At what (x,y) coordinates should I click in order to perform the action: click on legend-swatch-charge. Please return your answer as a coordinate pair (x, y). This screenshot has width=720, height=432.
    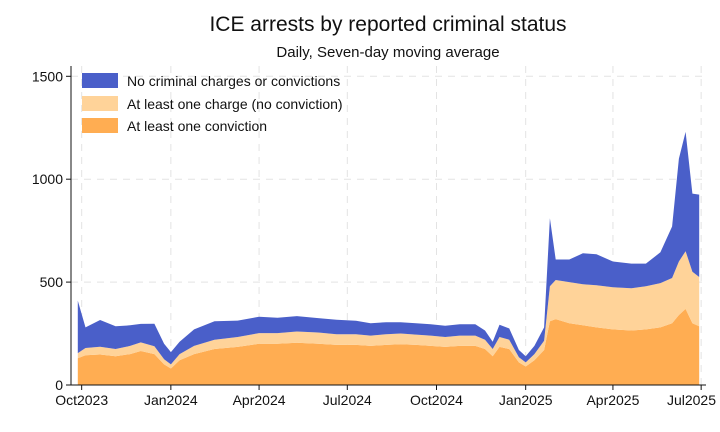
    Looking at the image, I should click on (100, 103).